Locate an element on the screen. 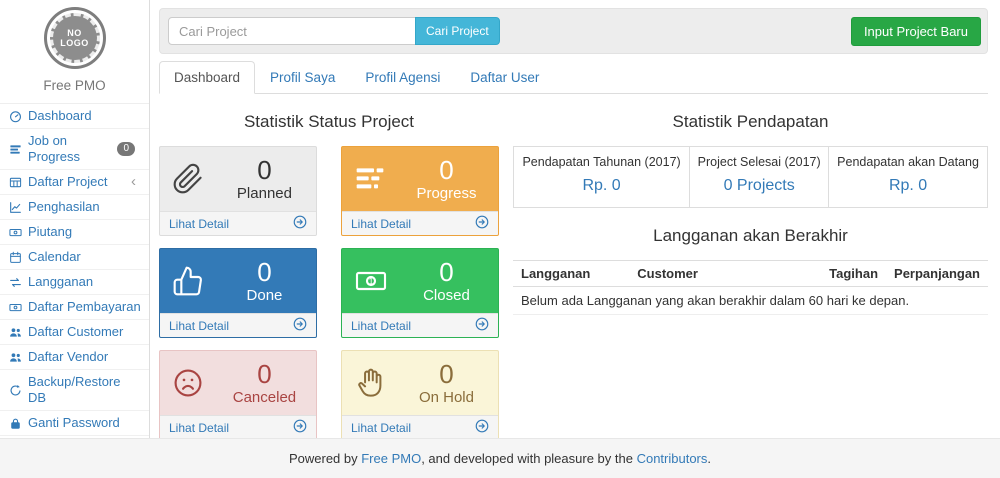 The height and width of the screenshot is (478, 1000). svg-text: 1 is located at coordinates (371, 281).